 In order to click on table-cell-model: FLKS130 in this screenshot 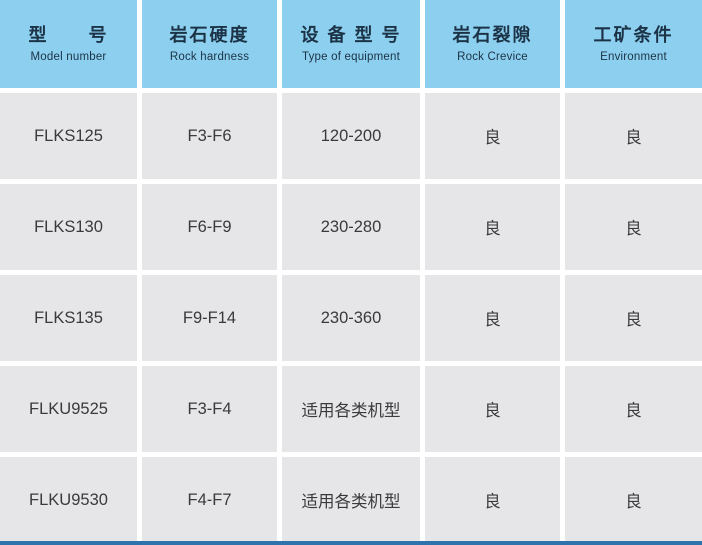, I will do `click(68, 227)`.